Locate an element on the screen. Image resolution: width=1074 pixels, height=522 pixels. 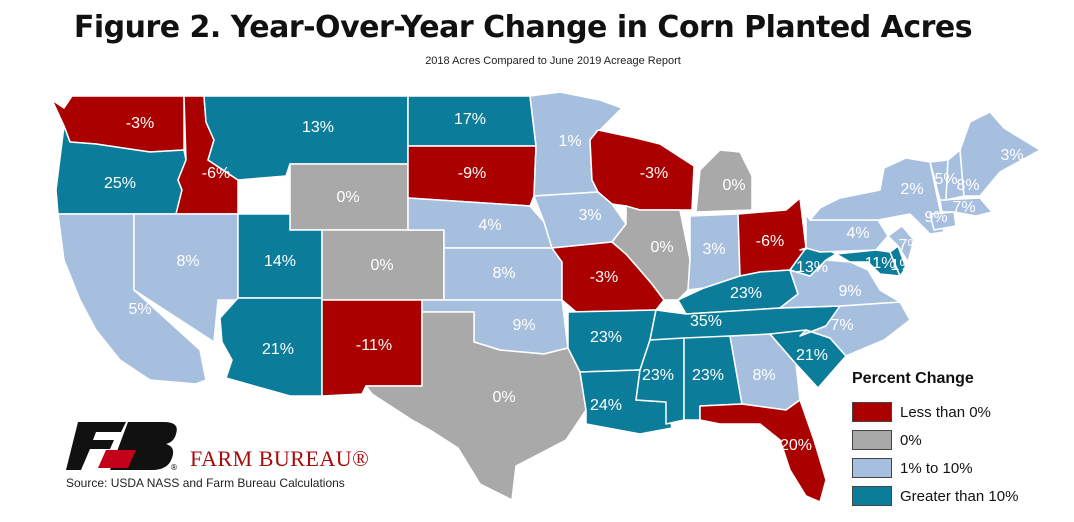
state-sd is located at coordinates (472, 176).